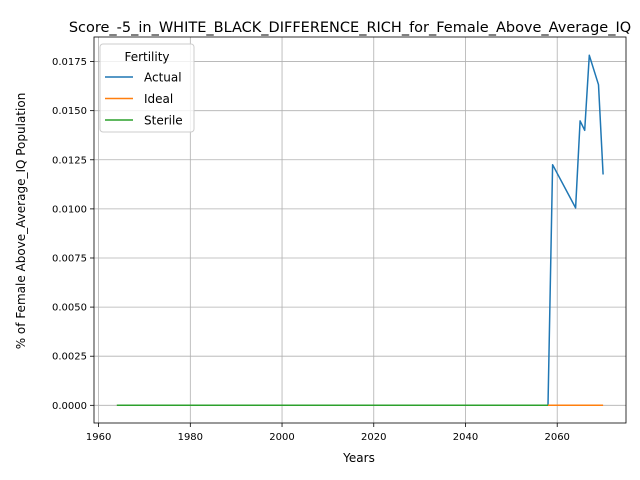 Image resolution: width=640 pixels, height=480 pixels. I want to click on y-tick-label: 0.0100, so click(69, 209).